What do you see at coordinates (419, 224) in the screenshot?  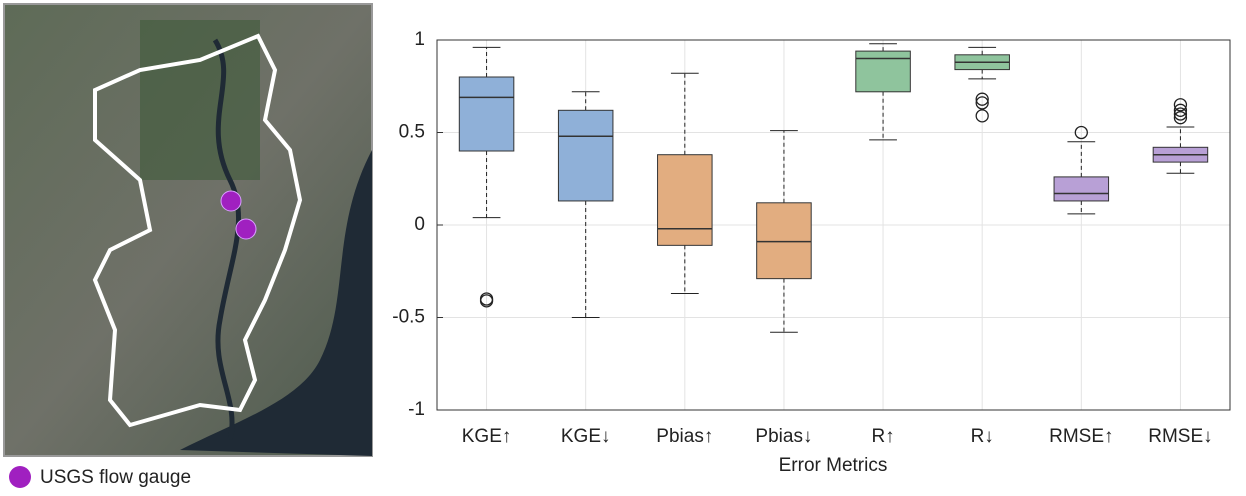 I see `y-tick-label: 0` at bounding box center [419, 224].